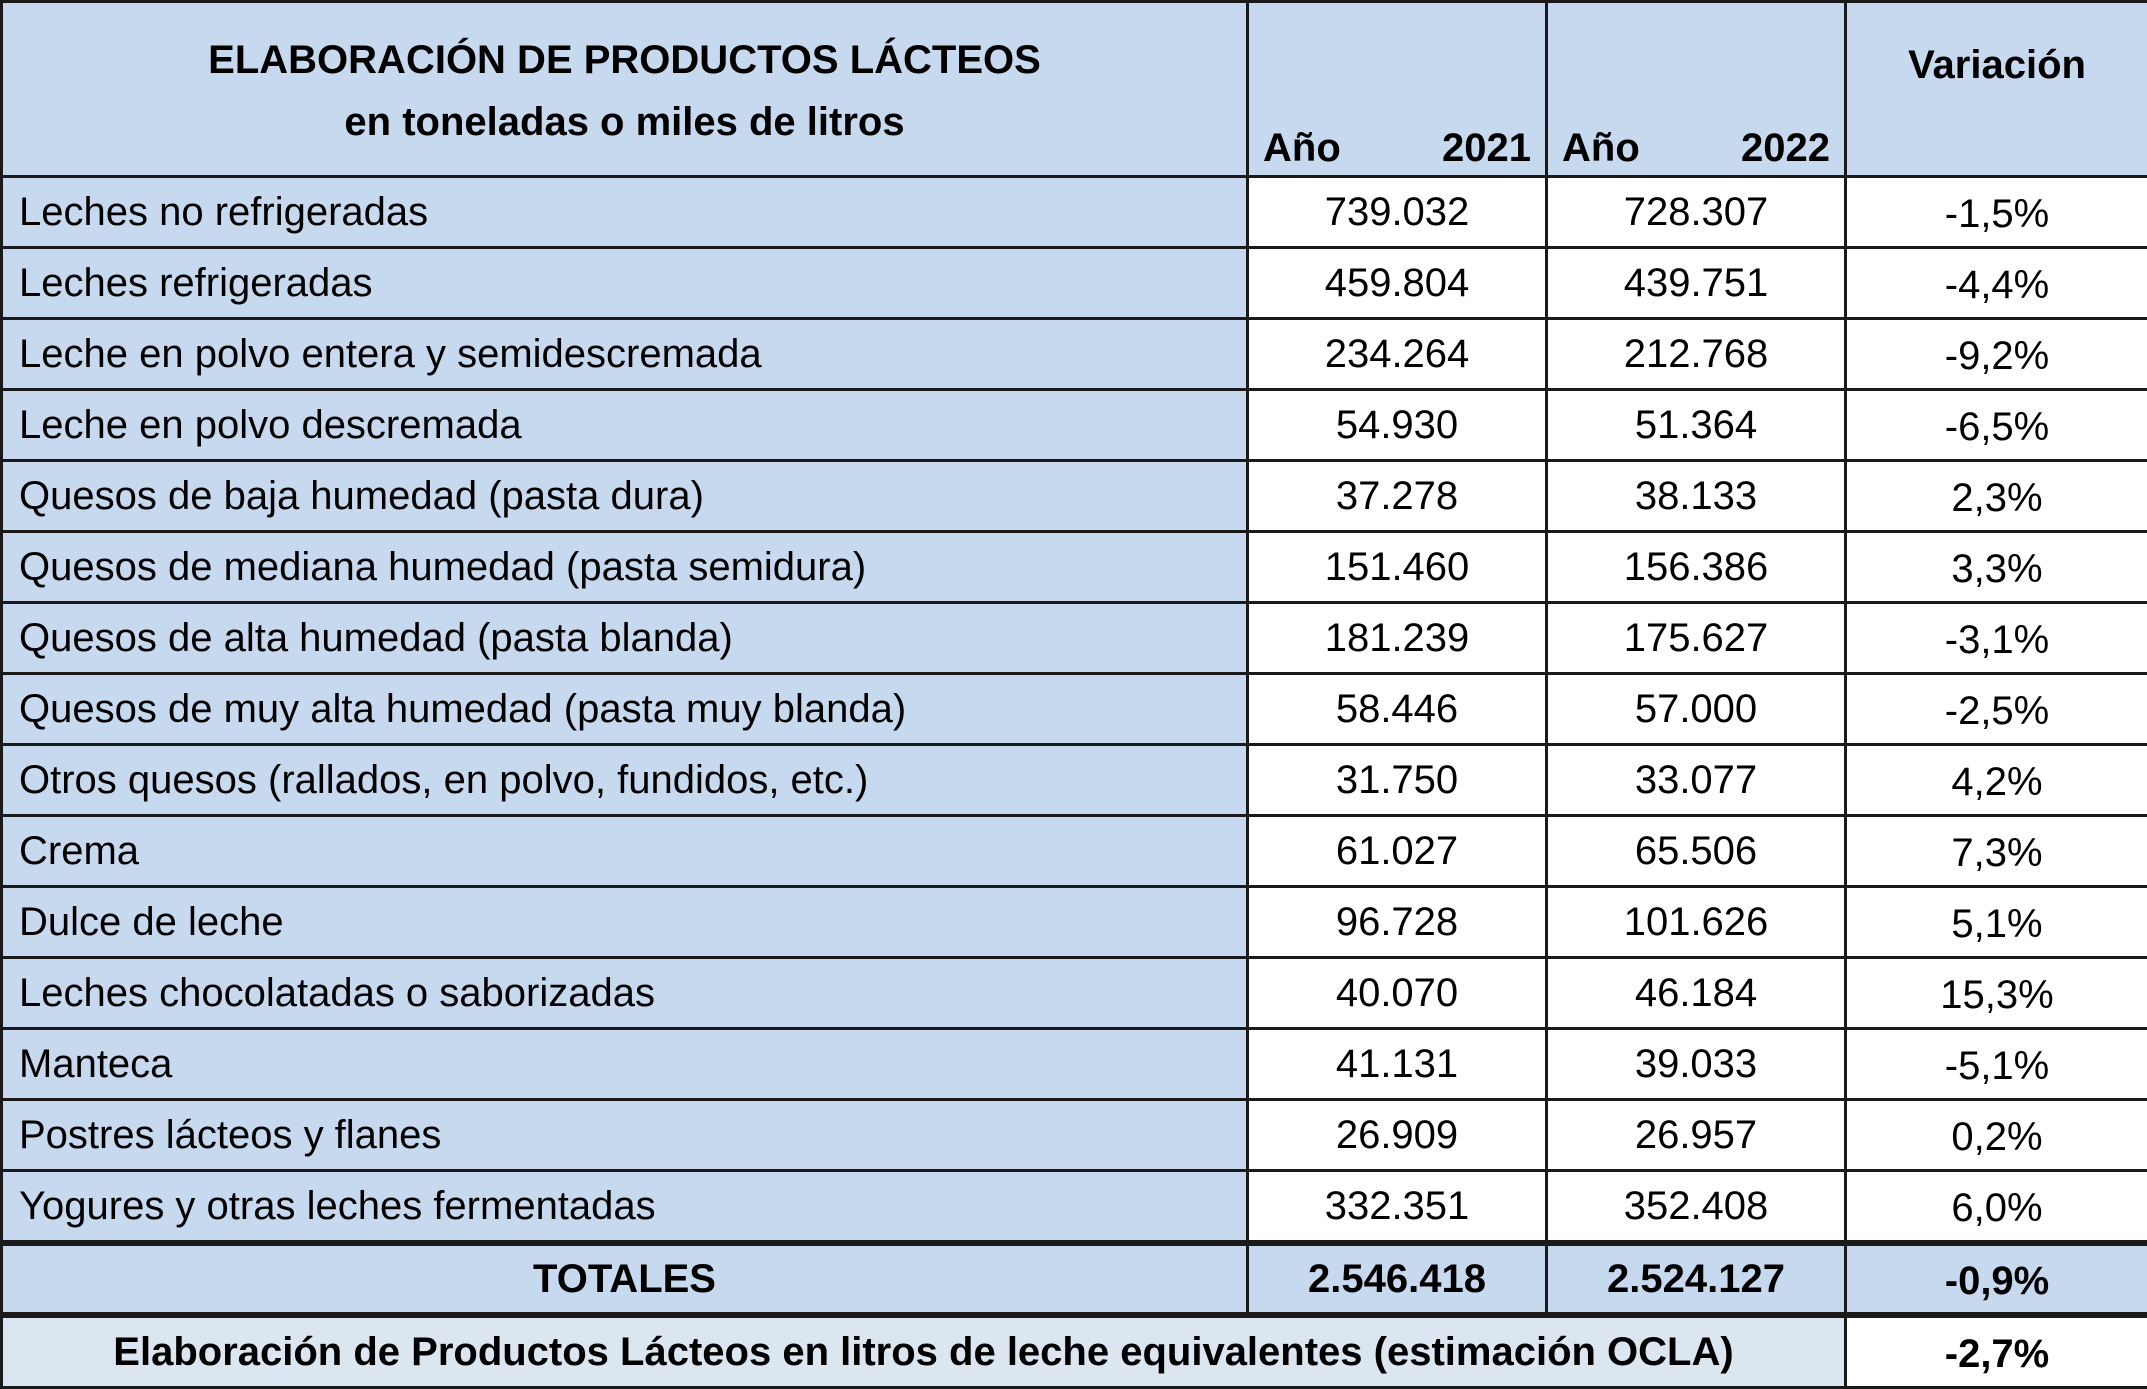 This screenshot has height=1389, width=2147. I want to click on totals-variation: -0,9%, so click(1996, 1279).